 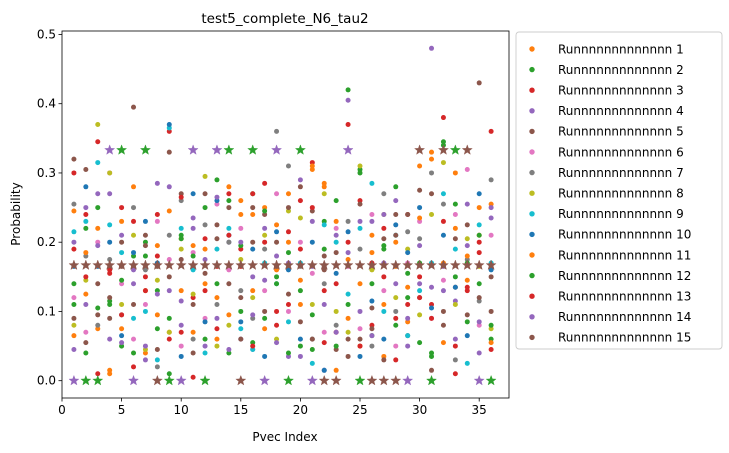 I want to click on legend-label: Runnnnnnnnnnnnn 14, so click(x=624, y=317).